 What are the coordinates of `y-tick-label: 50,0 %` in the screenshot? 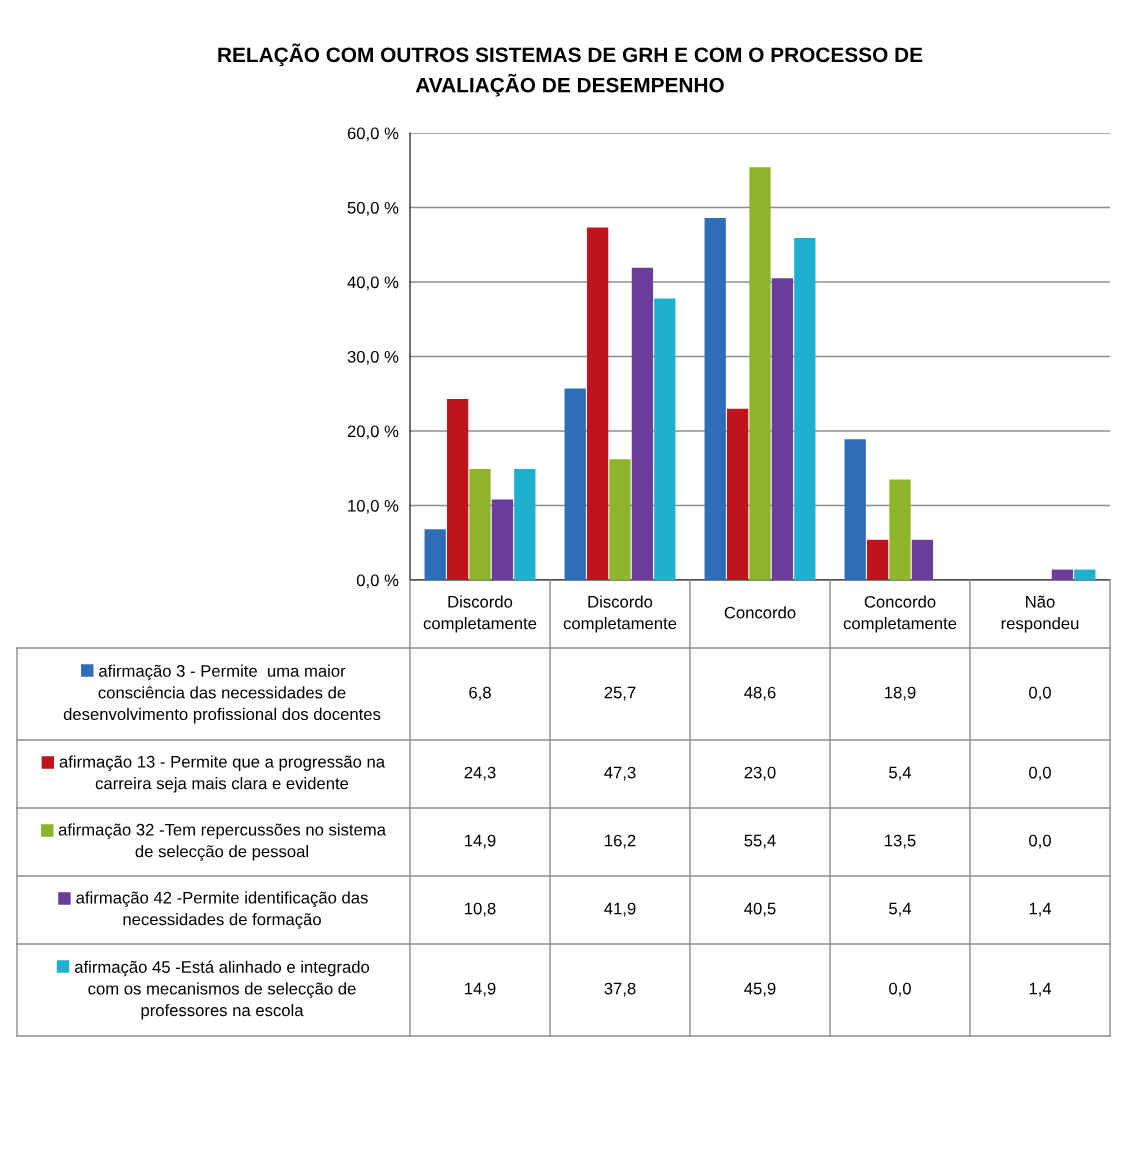 It's located at (373, 208).